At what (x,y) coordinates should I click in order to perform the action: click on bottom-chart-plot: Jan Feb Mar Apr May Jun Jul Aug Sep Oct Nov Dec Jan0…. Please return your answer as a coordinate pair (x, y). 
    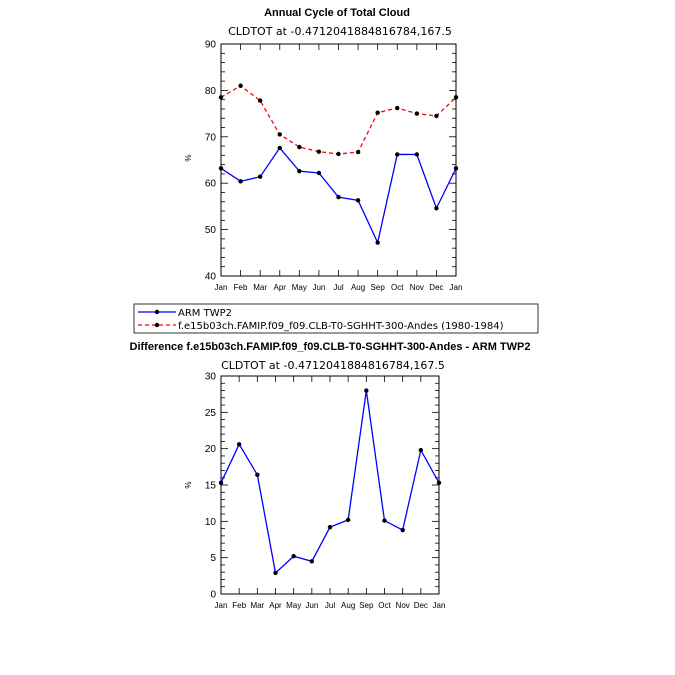
    Looking at the image, I should click on (325, 491).